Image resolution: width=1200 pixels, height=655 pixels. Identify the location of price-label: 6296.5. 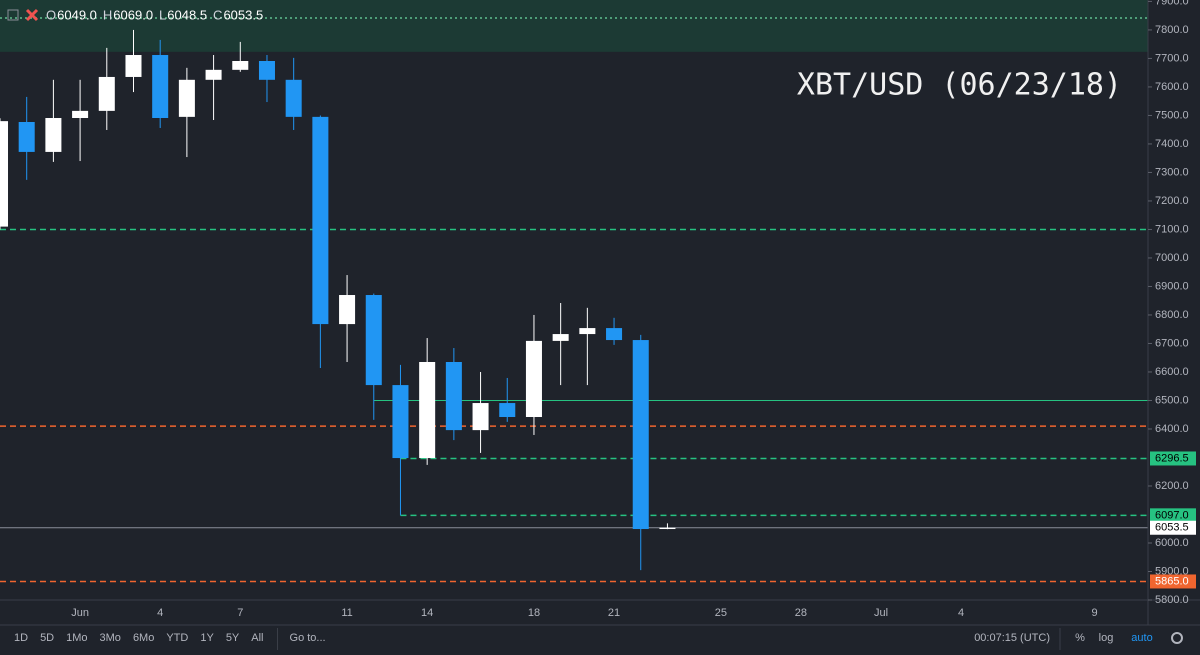
(1172, 458).